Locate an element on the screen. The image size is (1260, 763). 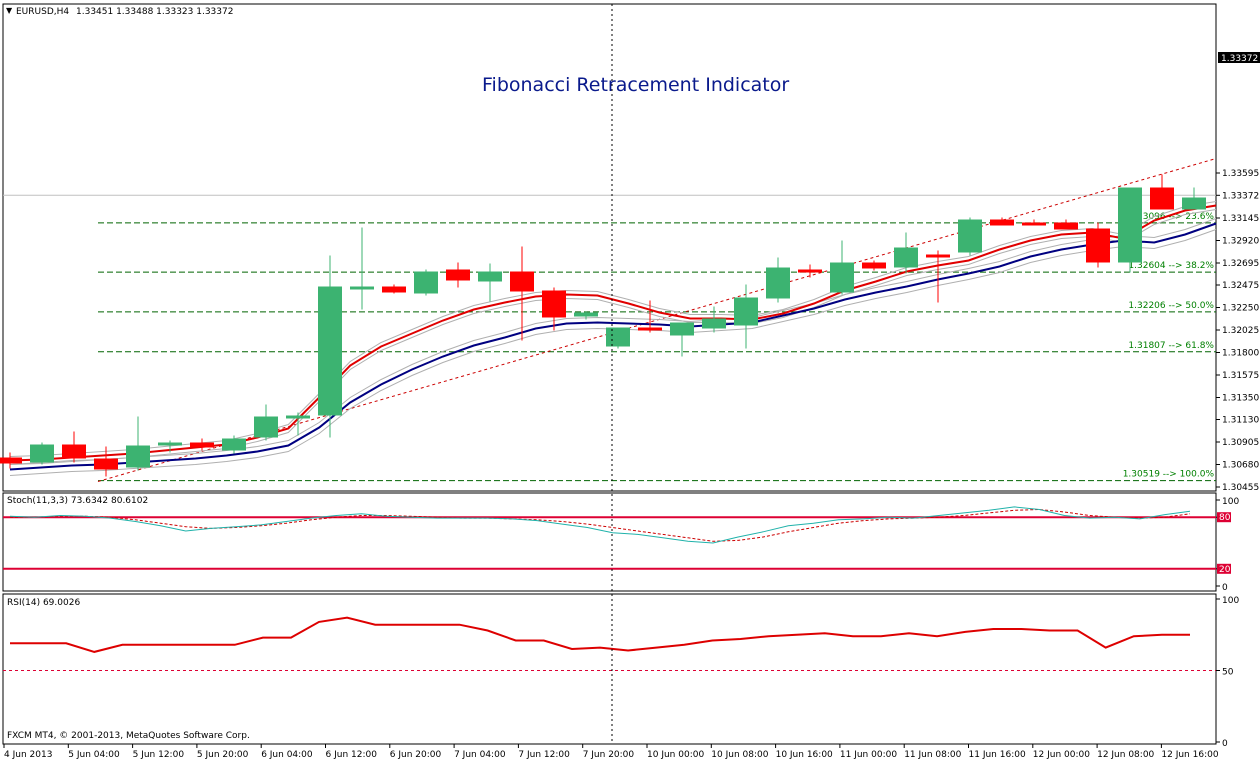
time-tick-label: 12 Jun 08:00 is located at coordinates (1125, 755).